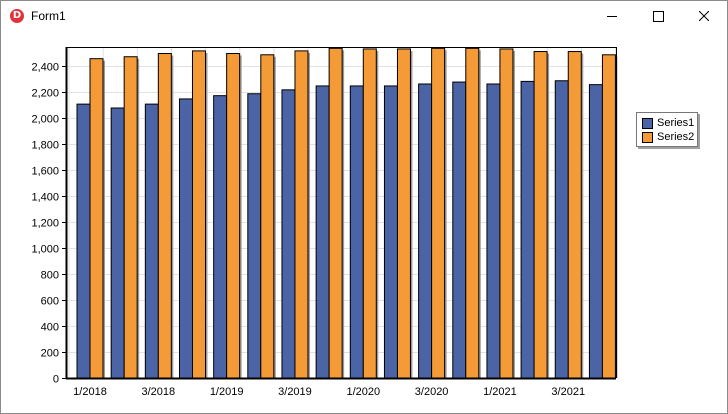 The width and height of the screenshot is (728, 414). I want to click on minimize-icon, so click(612, 16).